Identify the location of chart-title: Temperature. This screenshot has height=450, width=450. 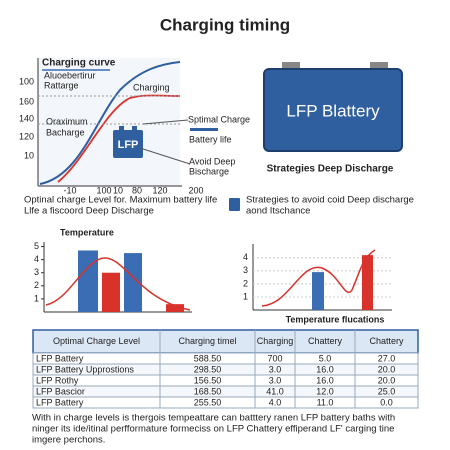
(87, 232).